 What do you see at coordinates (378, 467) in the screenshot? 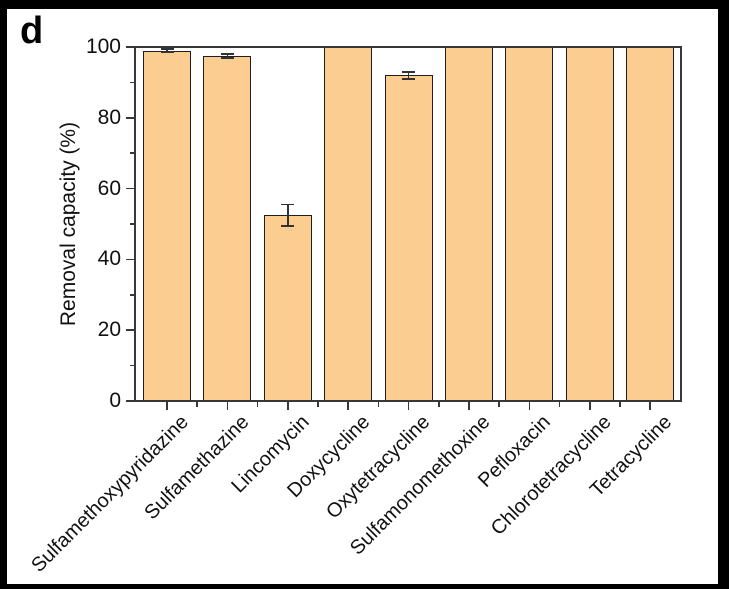
I see `x-category-label: Oxytetracycline` at bounding box center [378, 467].